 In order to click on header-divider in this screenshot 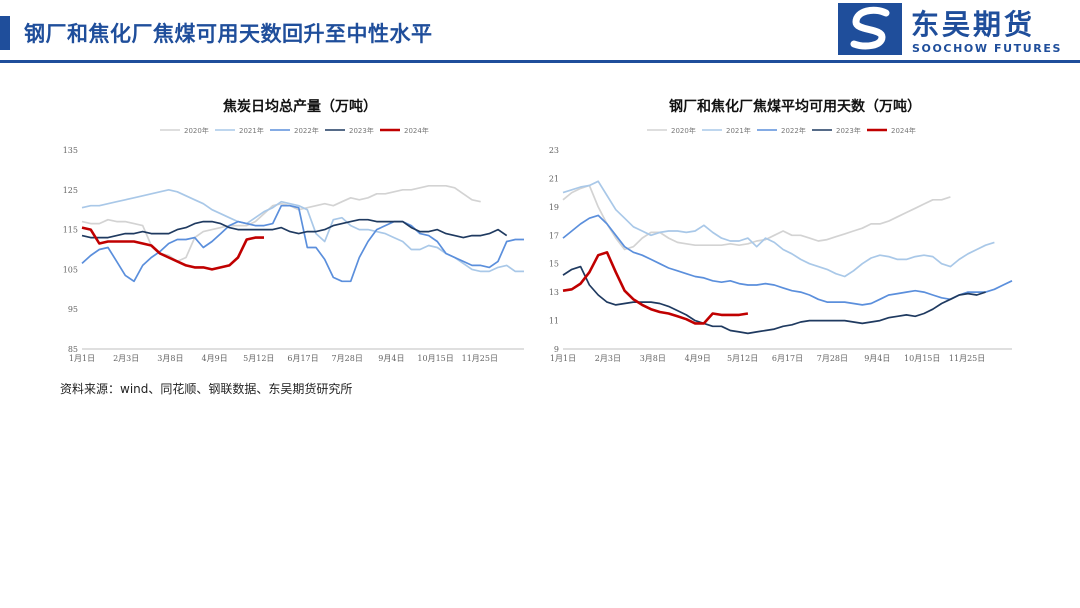, I will do `click(540, 61)`.